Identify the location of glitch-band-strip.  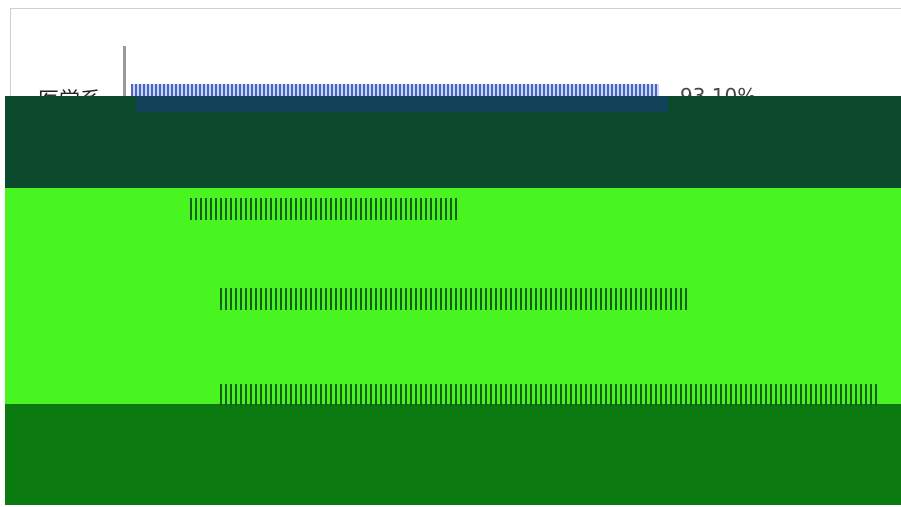
(402, 104).